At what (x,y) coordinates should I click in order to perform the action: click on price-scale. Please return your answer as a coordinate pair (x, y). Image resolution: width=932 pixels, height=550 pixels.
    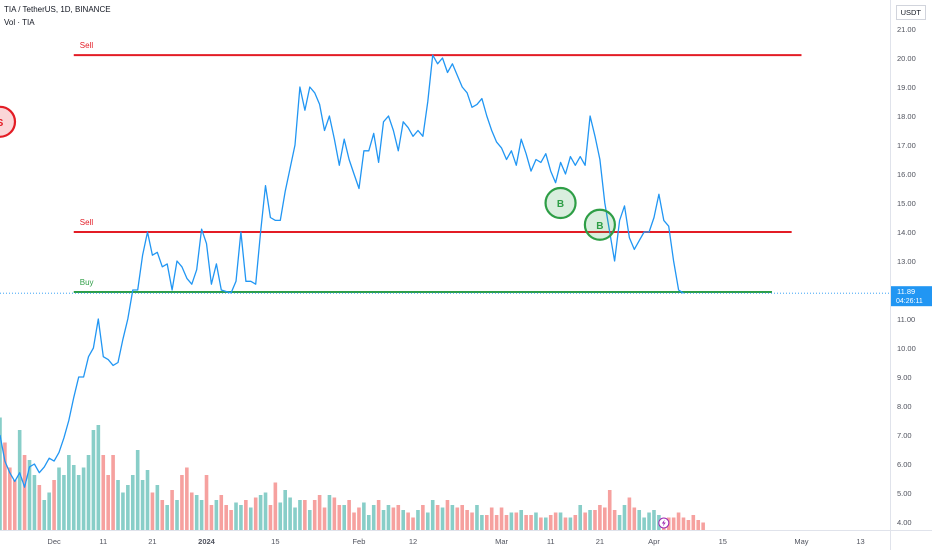
    Looking at the image, I should click on (911, 275).